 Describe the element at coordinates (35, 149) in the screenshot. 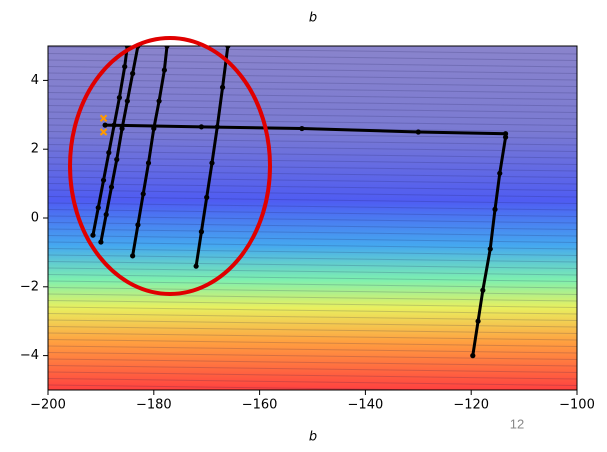

I see `y-tick-label: 2` at that location.